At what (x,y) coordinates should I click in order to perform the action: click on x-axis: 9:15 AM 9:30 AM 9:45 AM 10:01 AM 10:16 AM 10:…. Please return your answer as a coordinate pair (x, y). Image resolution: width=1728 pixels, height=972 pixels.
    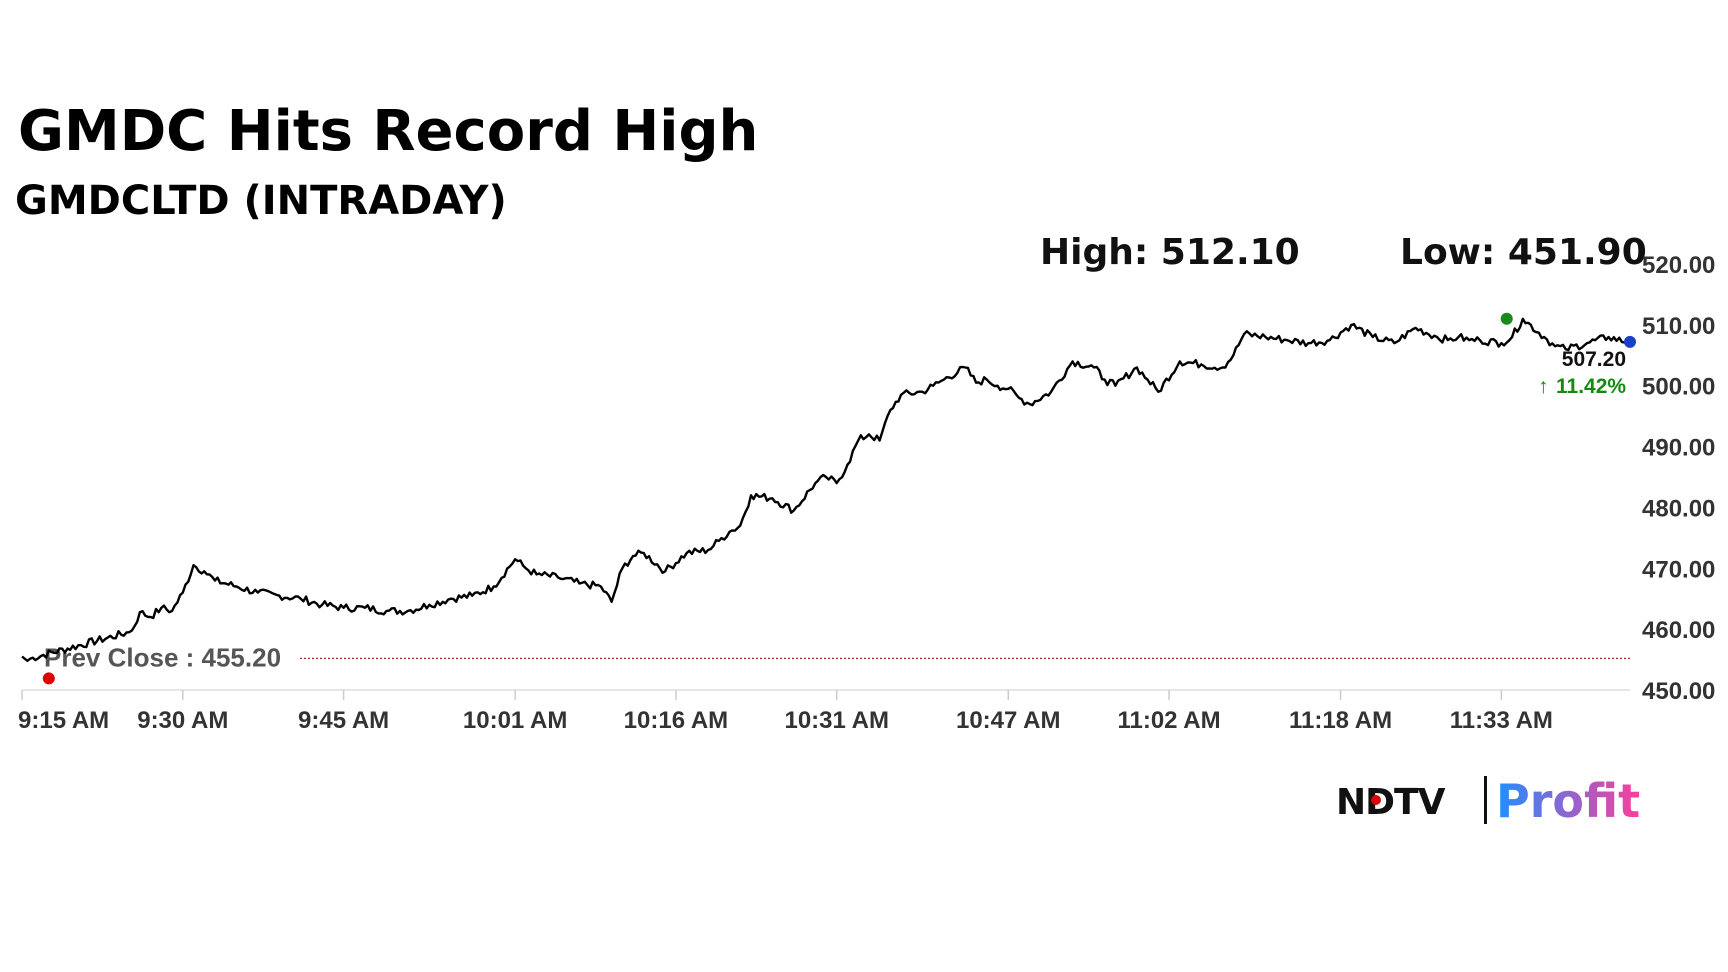
    Looking at the image, I should click on (824, 711).